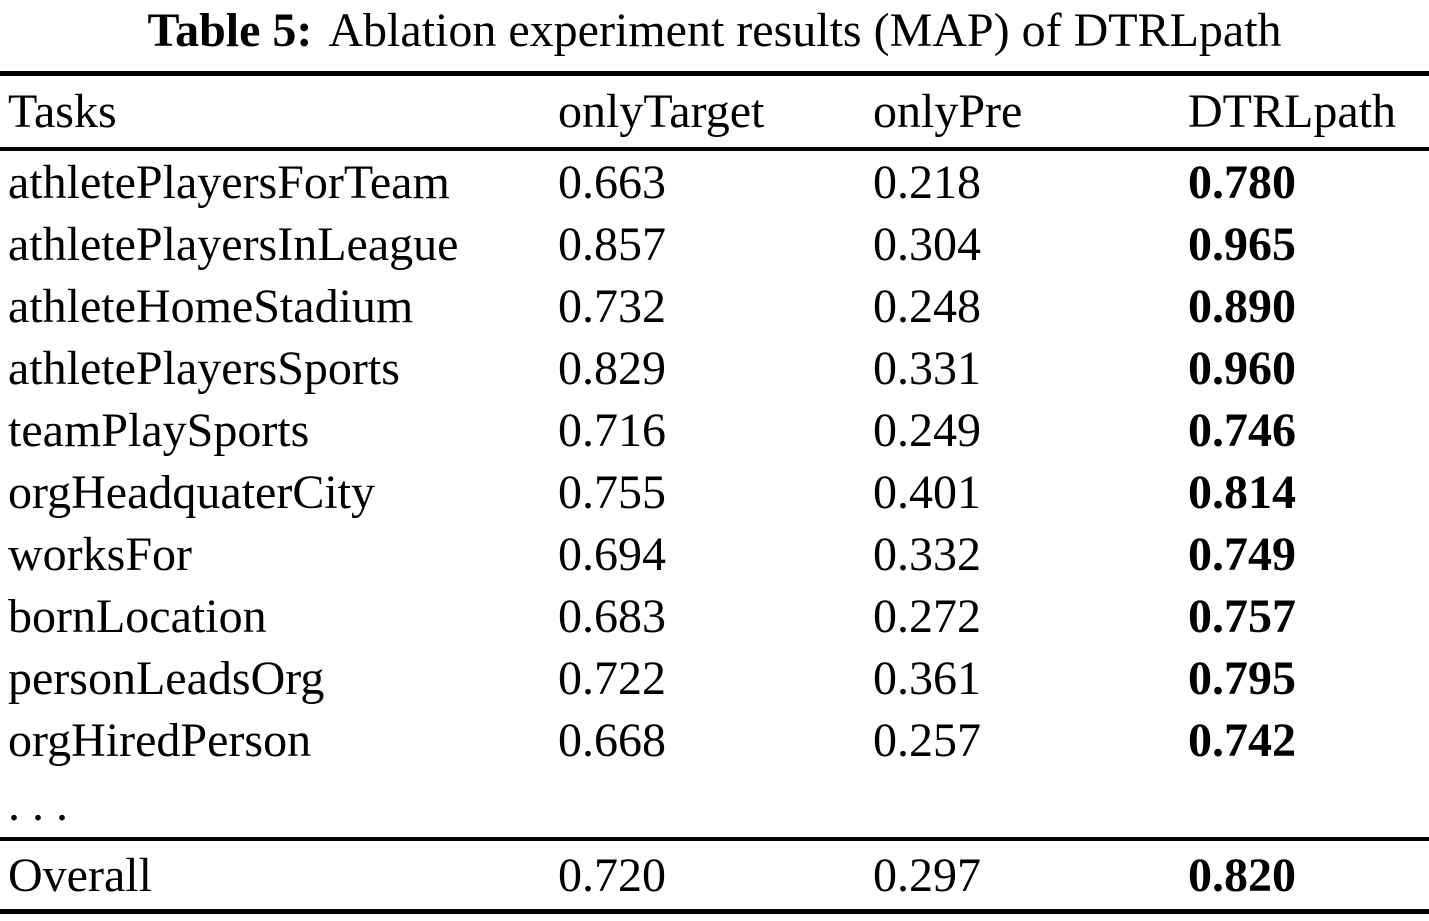  I want to click on task-cell: orgHeadquaterCity, so click(192, 492).